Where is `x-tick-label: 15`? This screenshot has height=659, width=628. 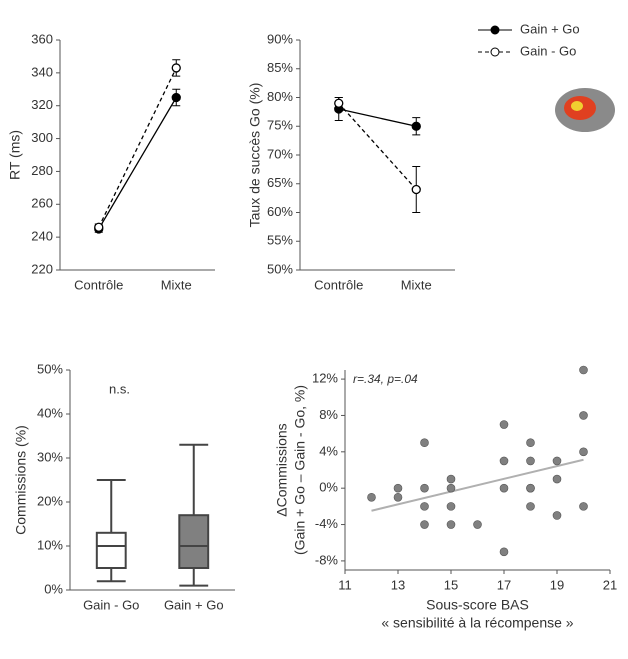 x-tick-label: 15 is located at coordinates (451, 584).